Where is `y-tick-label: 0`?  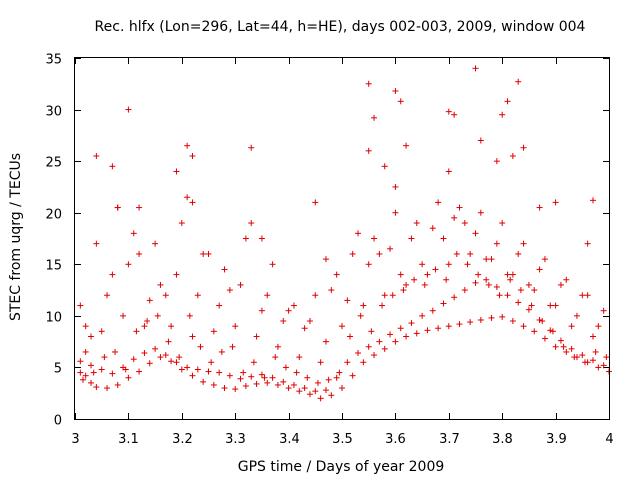 y-tick-label: 0 is located at coordinates (58, 421).